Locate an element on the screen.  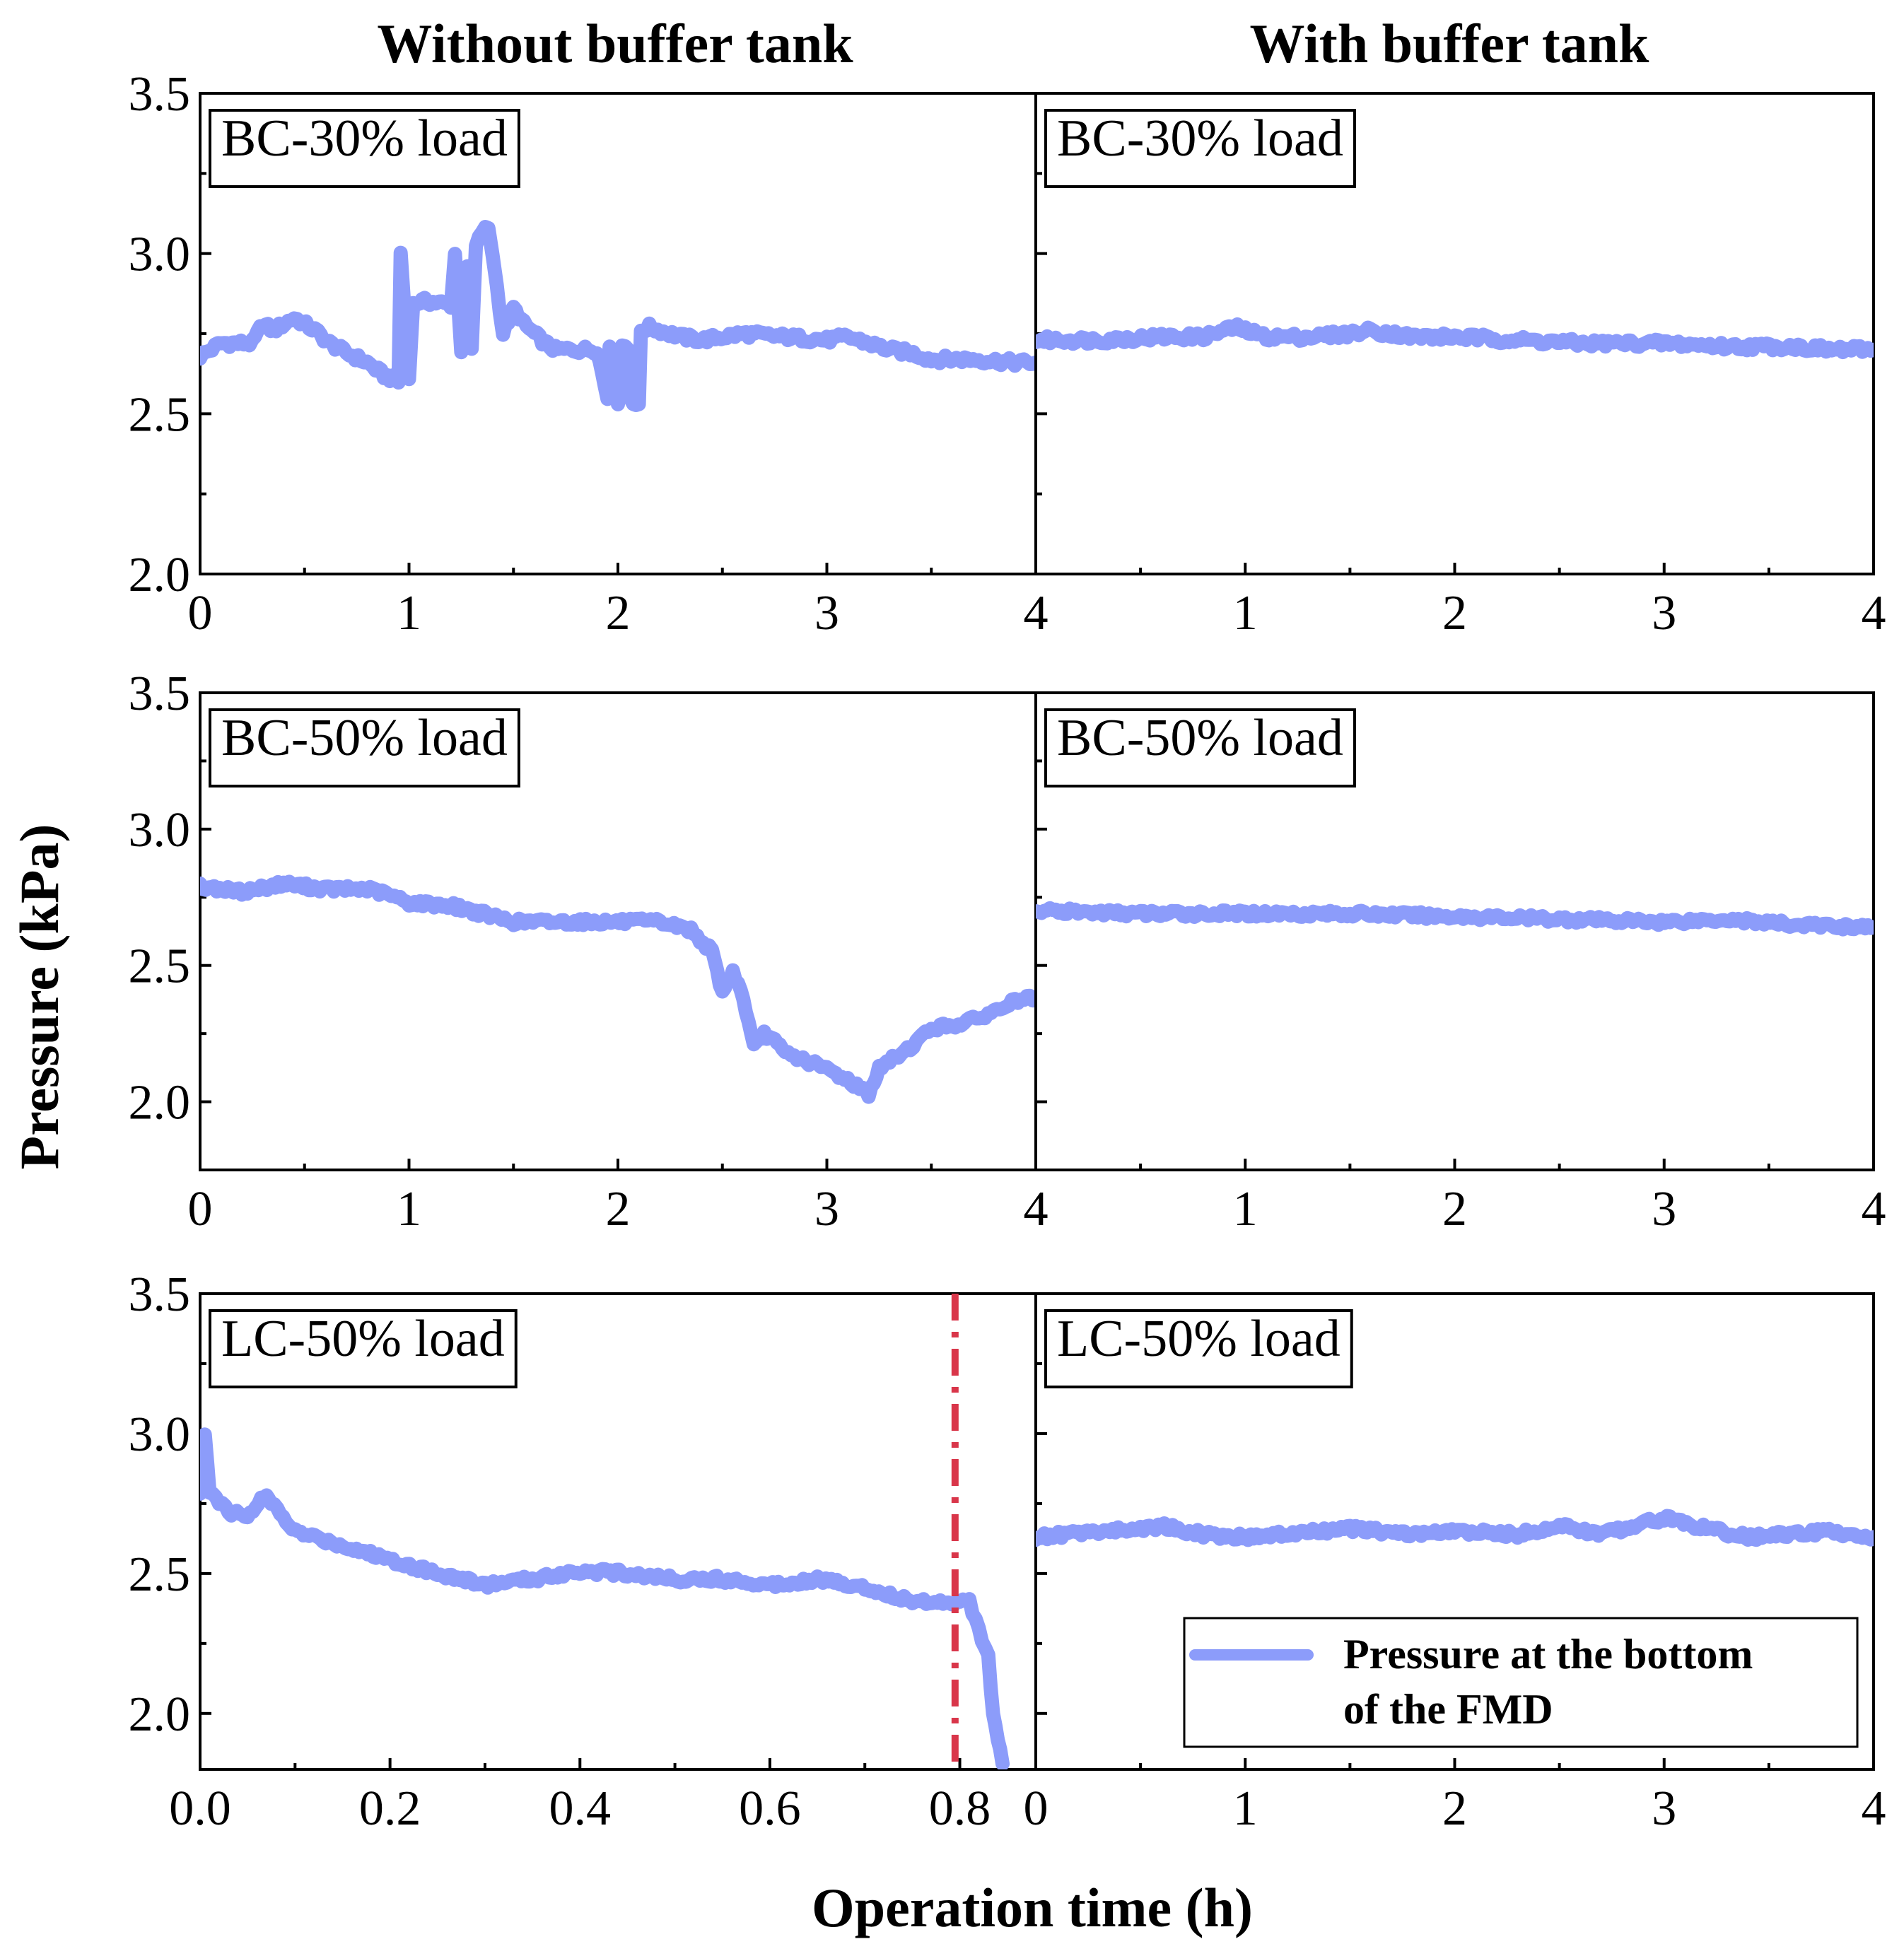
panel-6-label: LC-50% load is located at coordinates (1199, 1339).